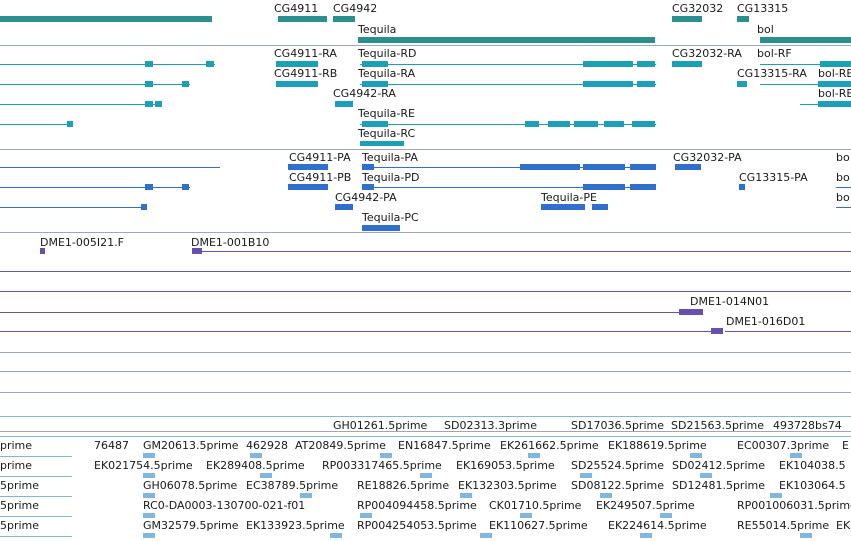 This screenshot has height=541, width=851. Describe the element at coordinates (305, 53) in the screenshot. I see `transcript-label: CG4911-RA` at that location.